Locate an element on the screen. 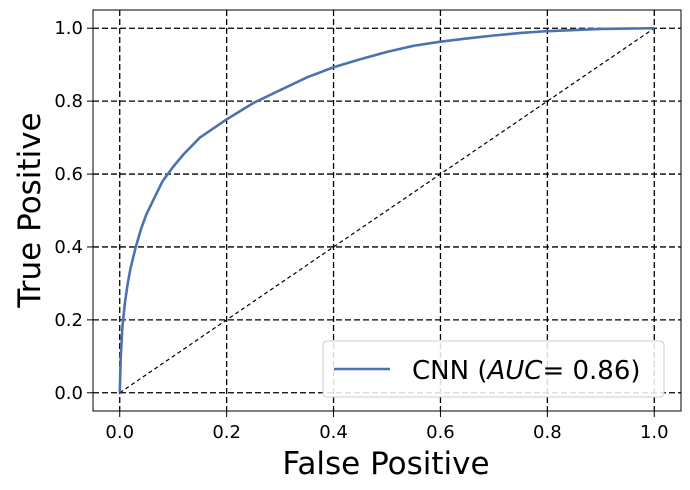  legend: CNN (AUC= 0.86) is located at coordinates (493, 369).